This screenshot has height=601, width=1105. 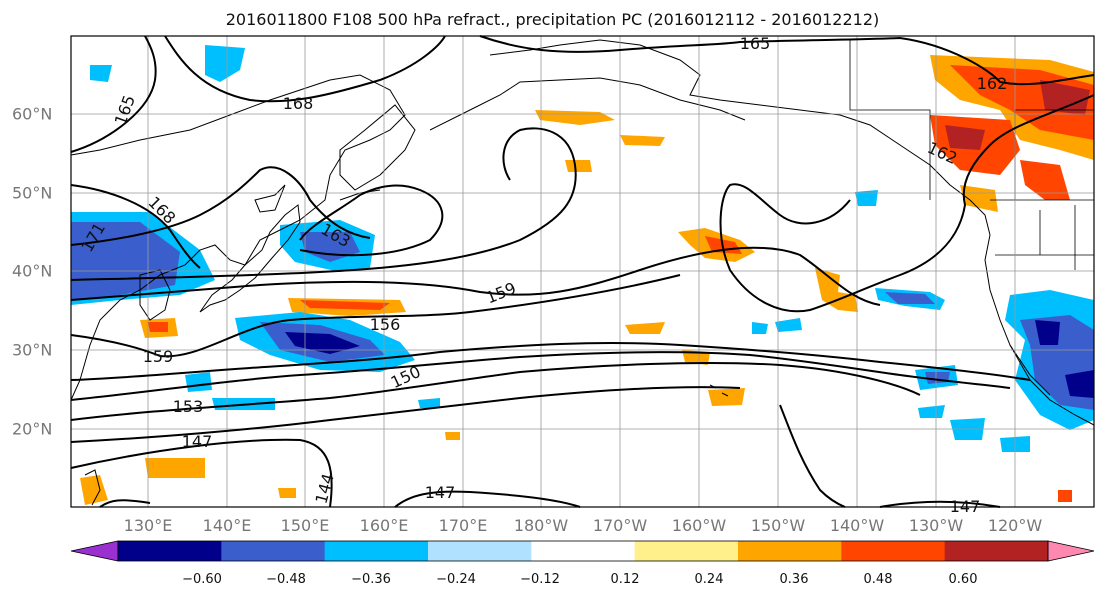 What do you see at coordinates (936, 525) in the screenshot?
I see `lon-label: 130°W` at bounding box center [936, 525].